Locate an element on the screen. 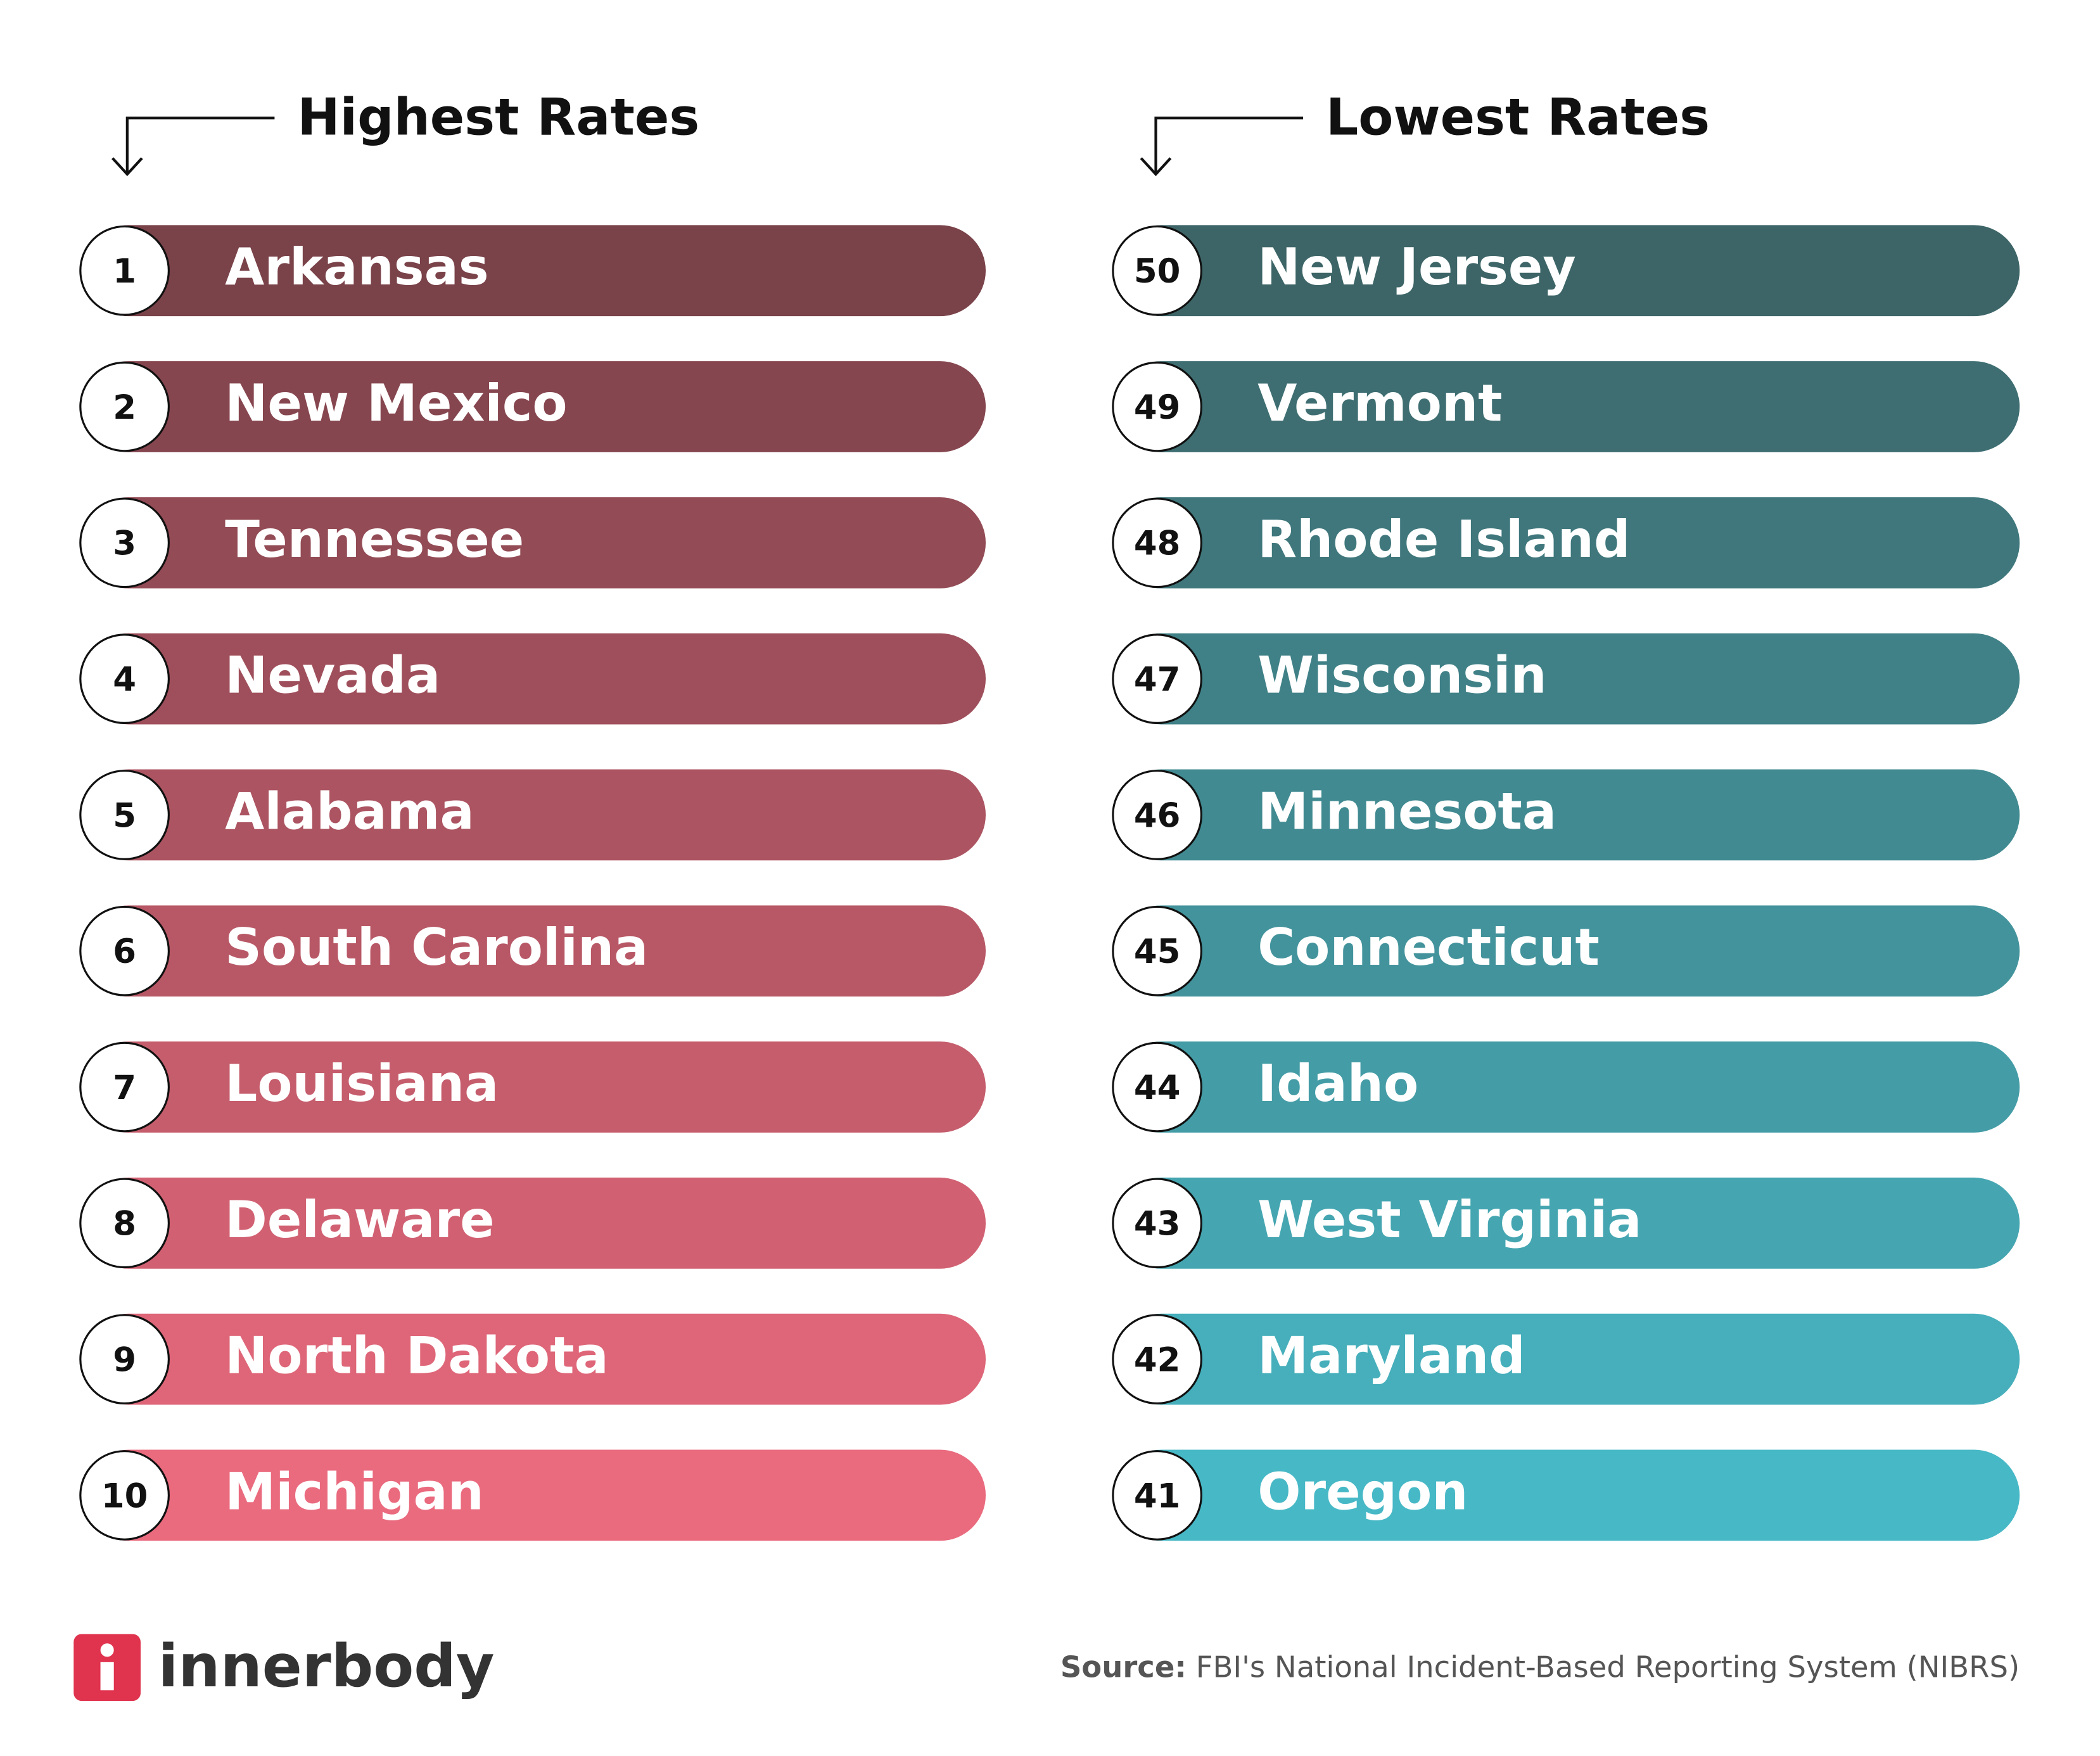 The height and width of the screenshot is (1756, 2100). rank: 3 is located at coordinates (124, 544).